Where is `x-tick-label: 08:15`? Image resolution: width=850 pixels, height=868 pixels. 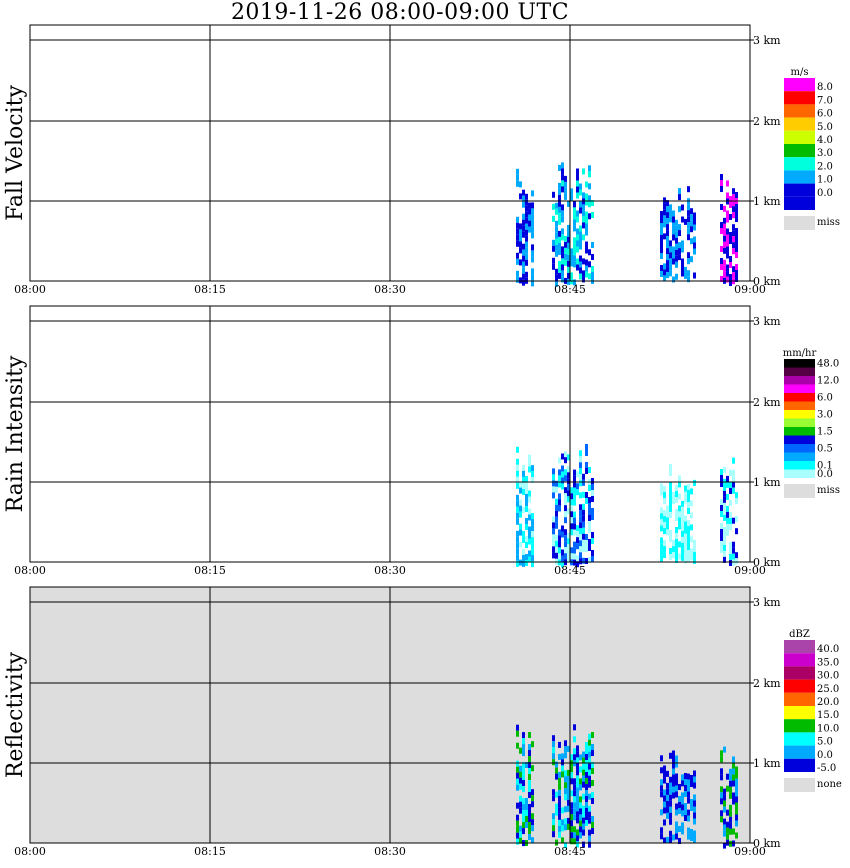 x-tick-label: 08:15 is located at coordinates (210, 570).